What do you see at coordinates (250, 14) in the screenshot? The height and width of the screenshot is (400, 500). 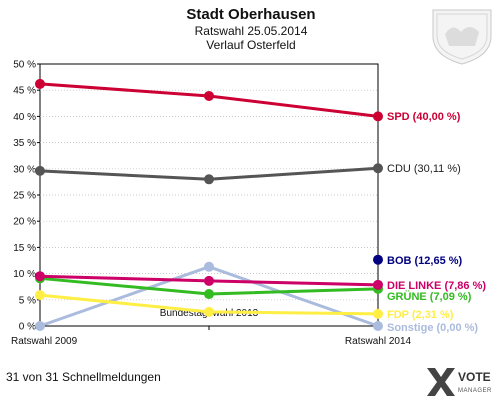 I see `chart-title: Stadt Oberhausen` at bounding box center [250, 14].